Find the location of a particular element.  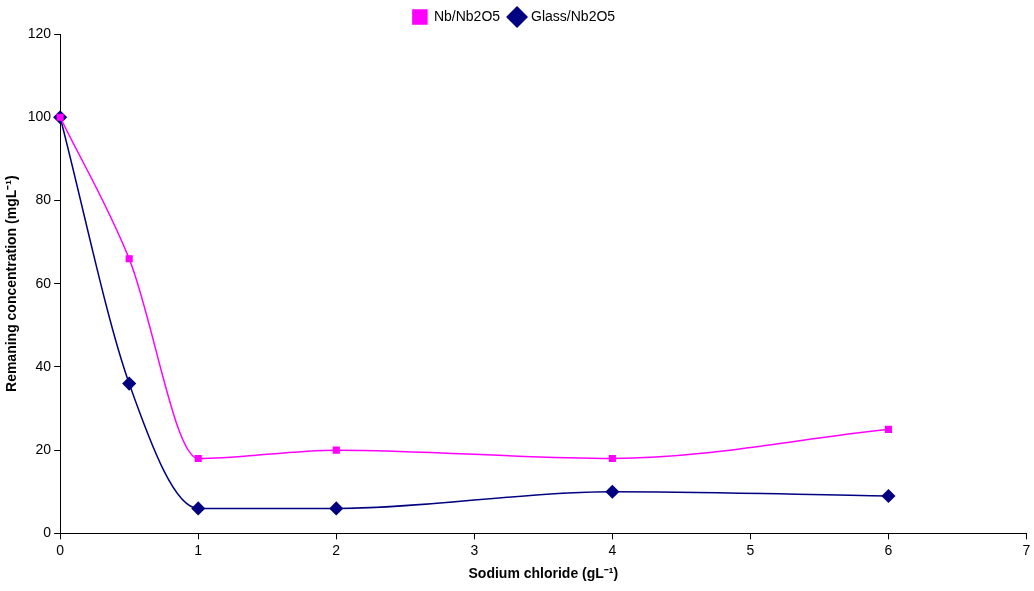

y-tick-label: 0 is located at coordinates (47, 532).